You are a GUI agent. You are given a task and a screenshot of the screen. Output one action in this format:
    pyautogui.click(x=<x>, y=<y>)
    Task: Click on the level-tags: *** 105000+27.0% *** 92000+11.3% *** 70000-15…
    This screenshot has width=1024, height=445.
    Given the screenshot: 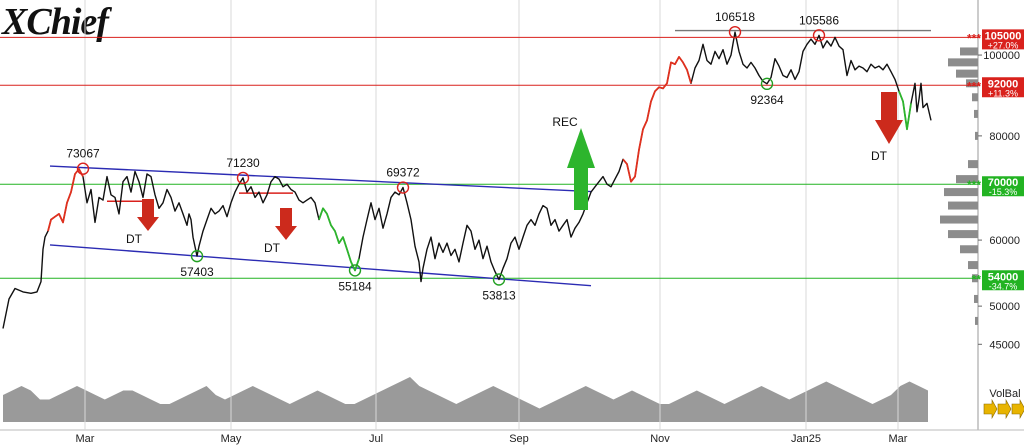 What is the action you would take?
    pyautogui.click(x=995, y=160)
    